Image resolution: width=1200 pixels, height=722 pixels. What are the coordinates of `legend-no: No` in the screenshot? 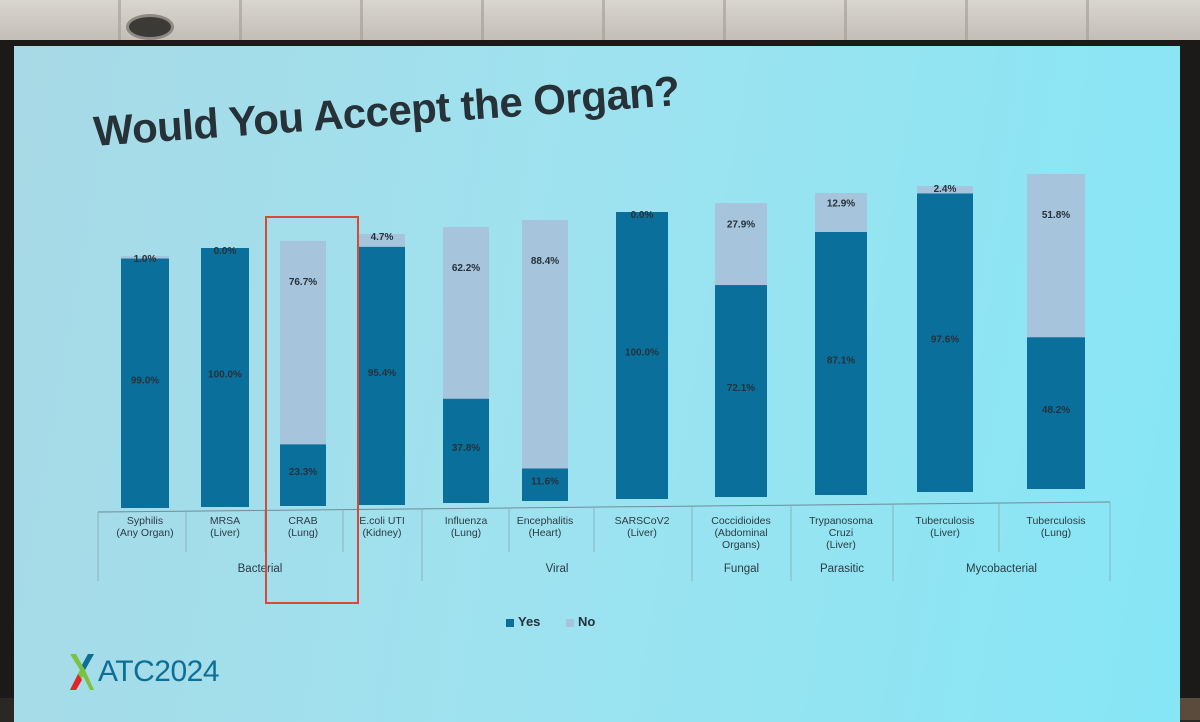 It's located at (580, 621).